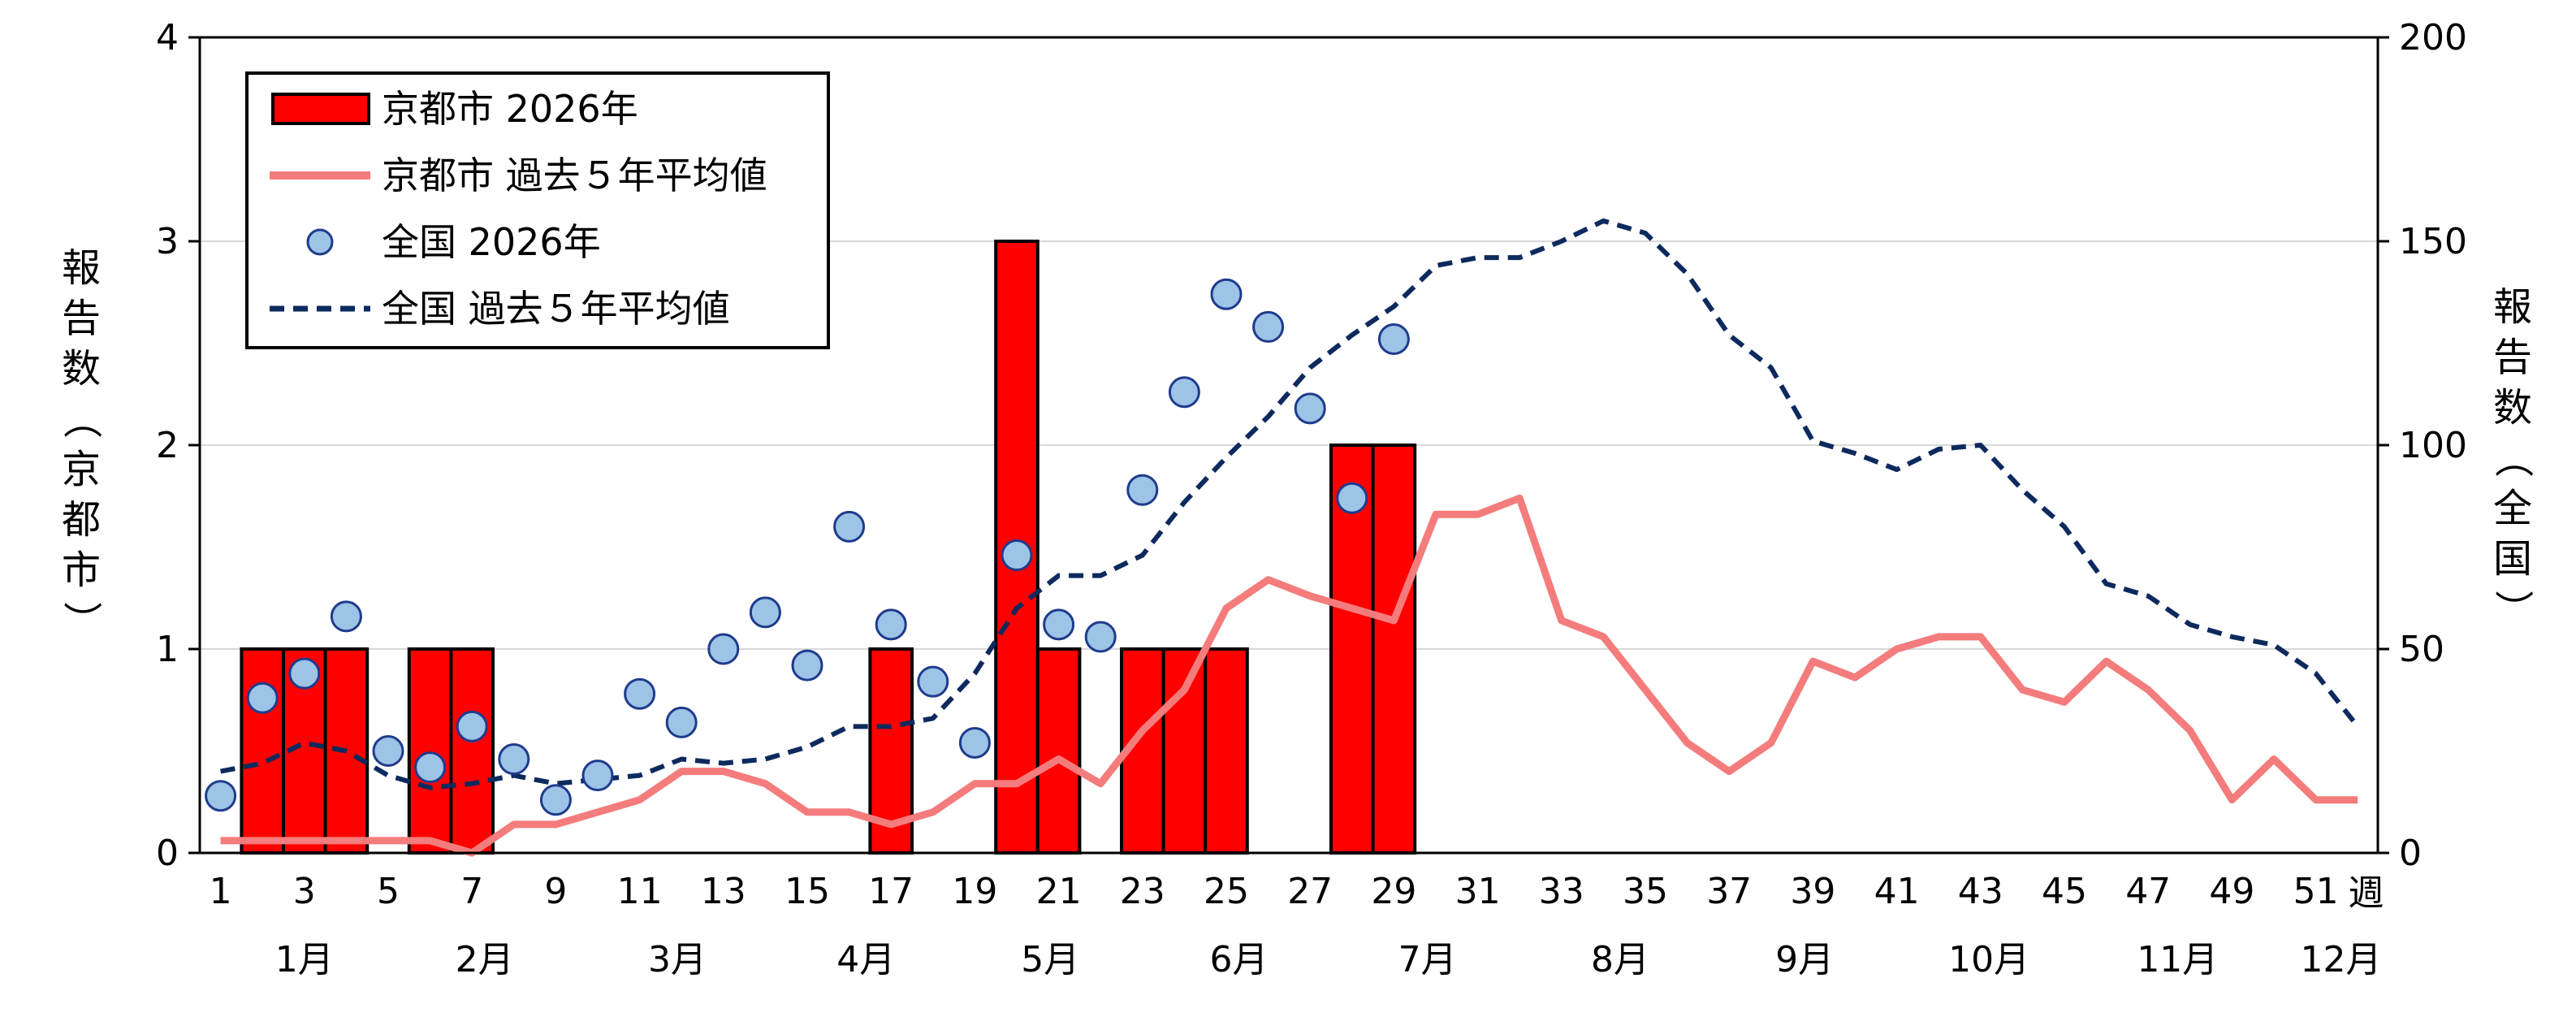  Describe the element at coordinates (2512, 458) in the screenshot. I see `y-right-title-char: （` at that location.